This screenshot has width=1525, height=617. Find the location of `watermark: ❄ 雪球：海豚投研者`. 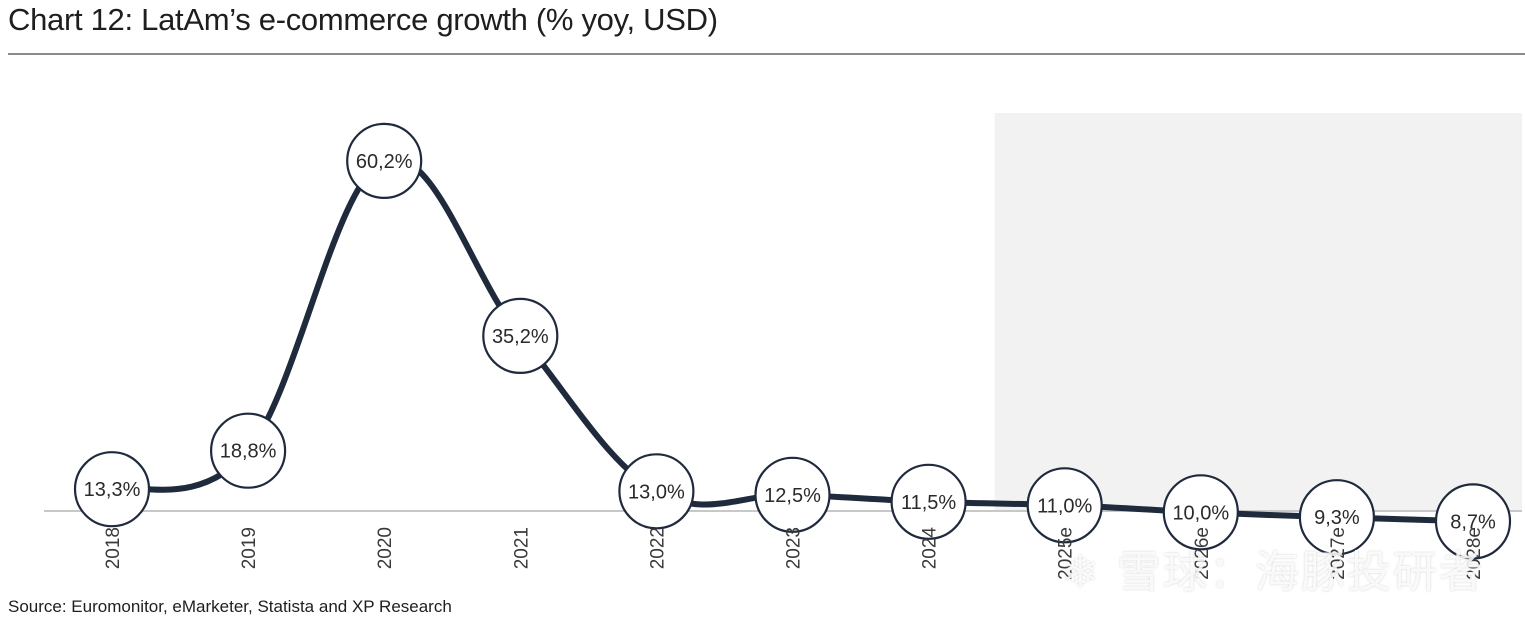

watermark: ❄ 雪球：海豚投研者 is located at coordinates (1273, 572).